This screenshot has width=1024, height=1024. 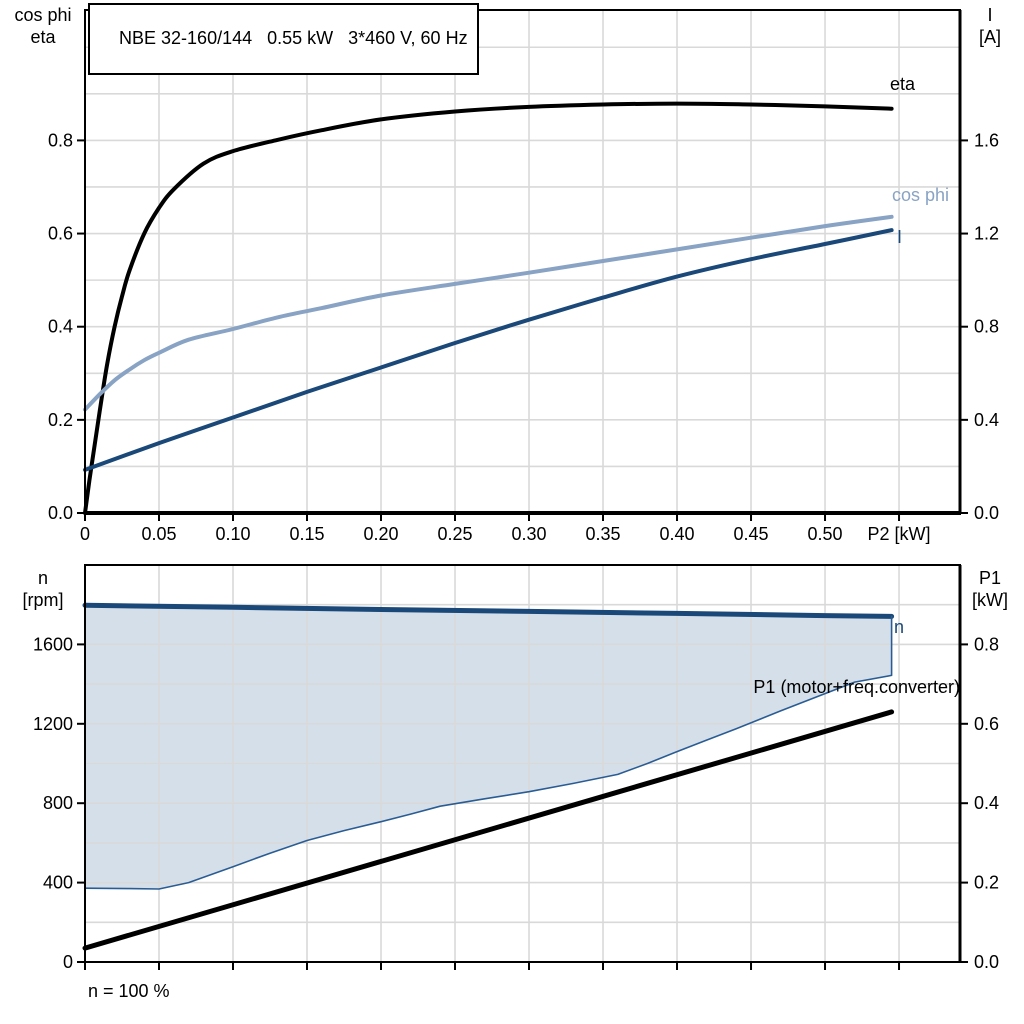 I want to click on x-axis-tick-label: 0.40, so click(x=676, y=534).